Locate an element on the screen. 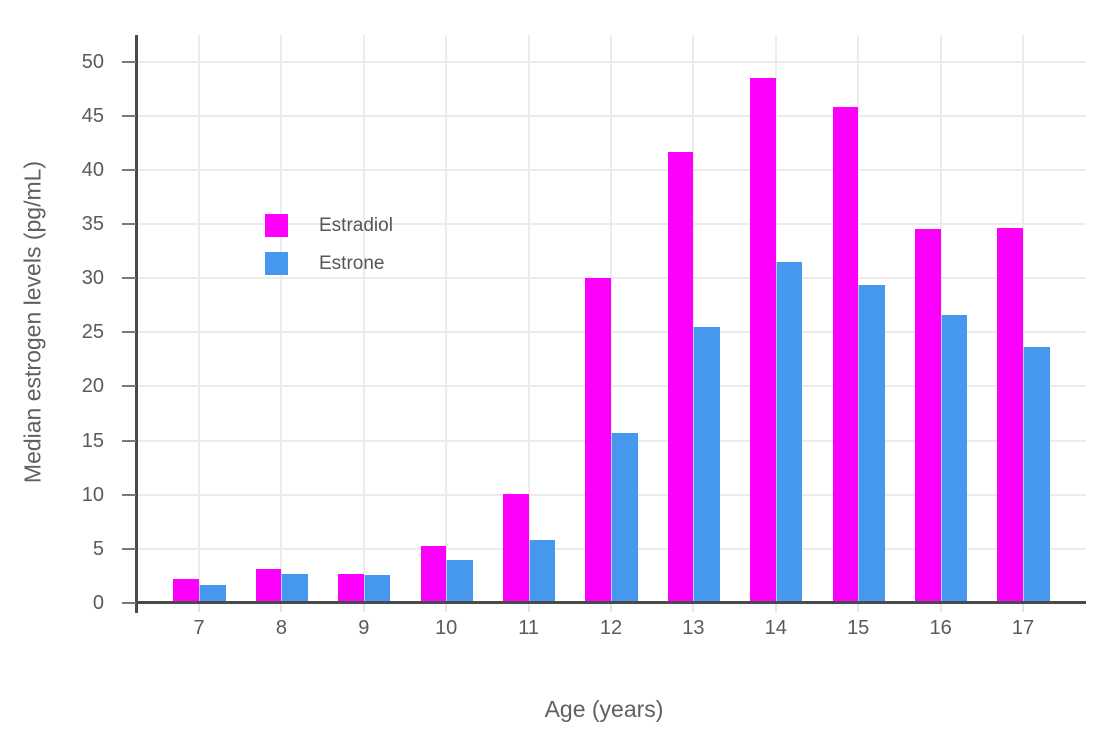 This screenshot has width=1112, height=748. x-tick-label: 7 is located at coordinates (199, 628).